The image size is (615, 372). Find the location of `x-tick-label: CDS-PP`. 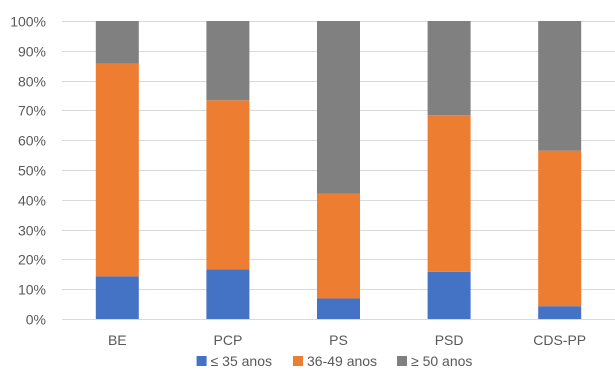

x-tick-label: CDS-PP is located at coordinates (559, 340).